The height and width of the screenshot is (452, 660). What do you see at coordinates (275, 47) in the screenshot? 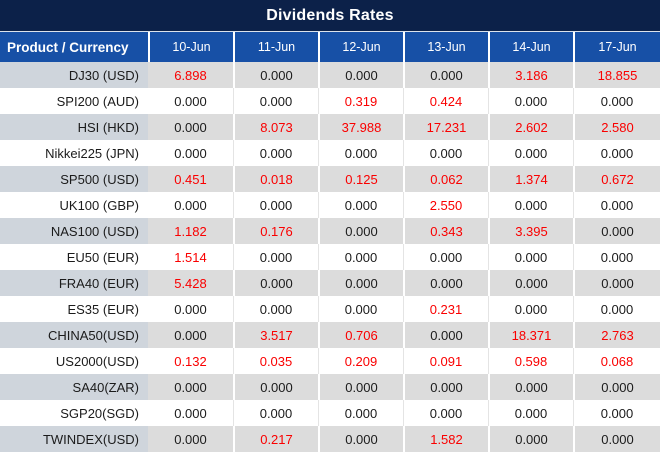
I see `column-header-11-jun: 11-Jun` at bounding box center [275, 47].